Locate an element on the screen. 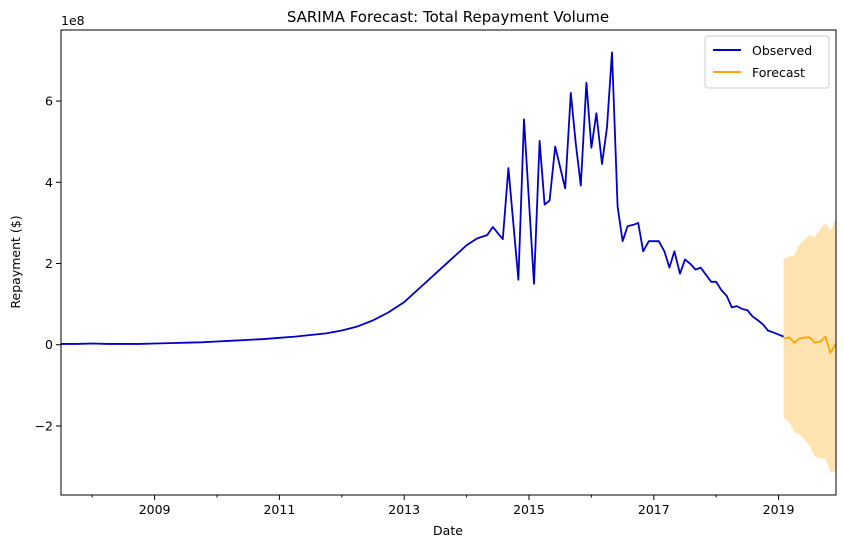 The height and width of the screenshot is (547, 844). y-tick-label-0: 0 is located at coordinates (49, 344).